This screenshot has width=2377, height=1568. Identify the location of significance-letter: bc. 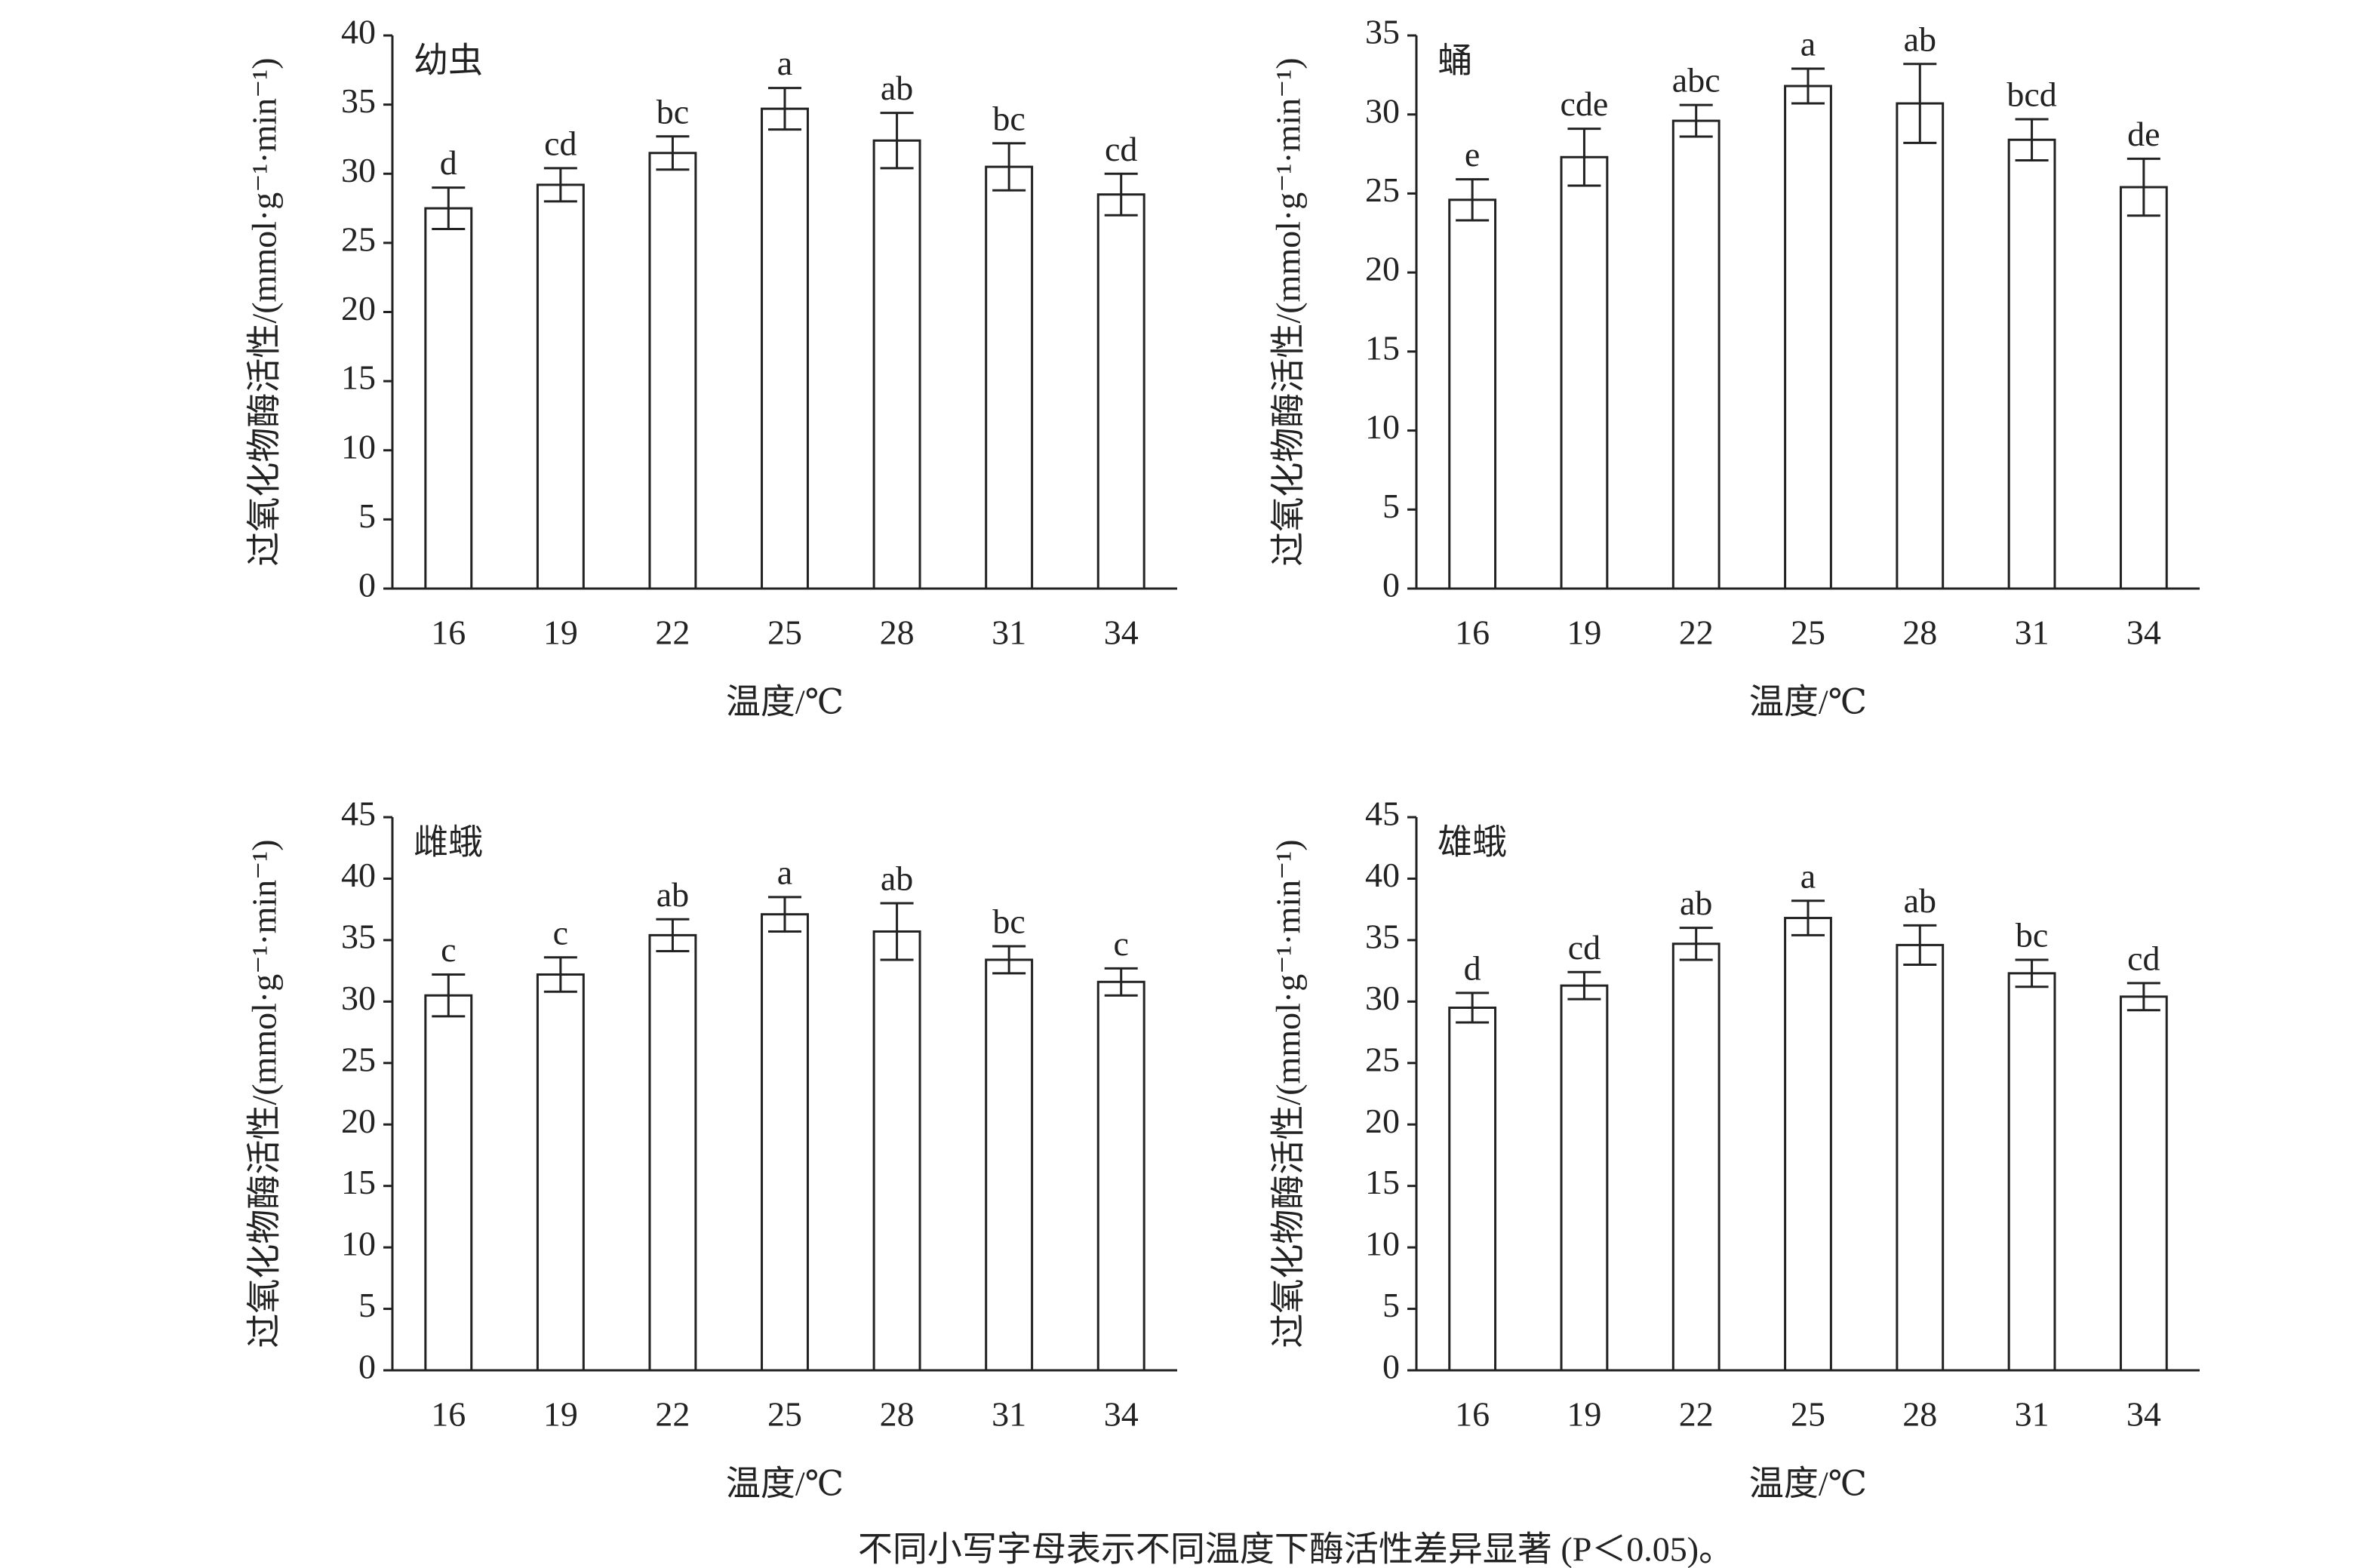
(1008, 118).